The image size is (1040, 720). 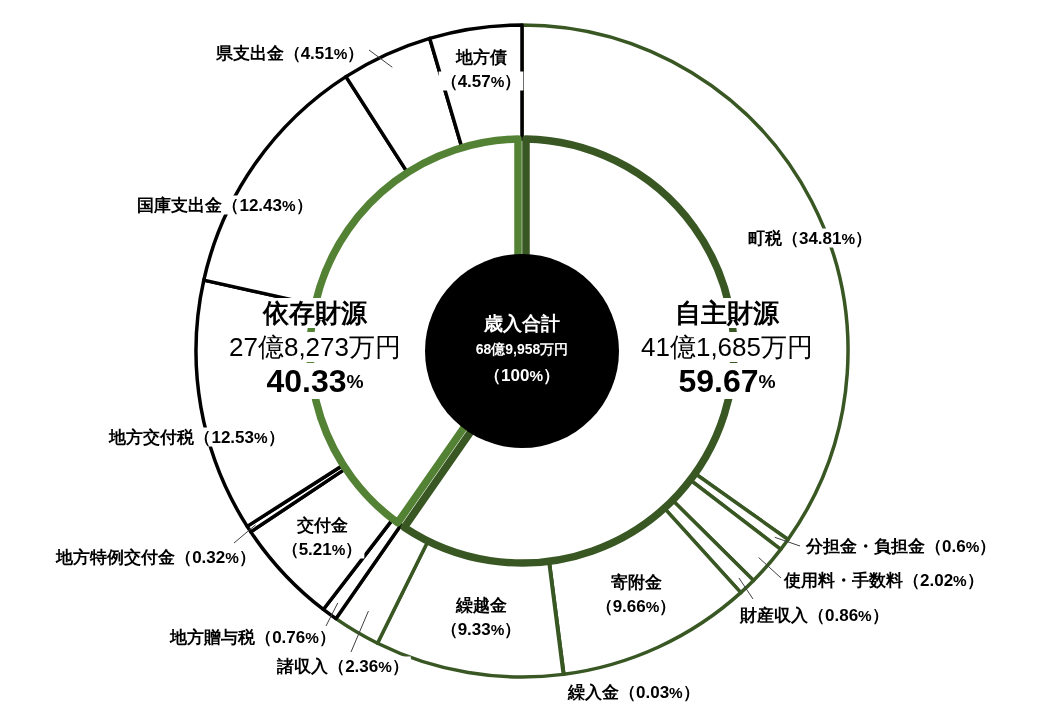 What do you see at coordinates (225, 205) in the screenshot?
I see `slice-label: 国庫支出金（12.43%）` at bounding box center [225, 205].